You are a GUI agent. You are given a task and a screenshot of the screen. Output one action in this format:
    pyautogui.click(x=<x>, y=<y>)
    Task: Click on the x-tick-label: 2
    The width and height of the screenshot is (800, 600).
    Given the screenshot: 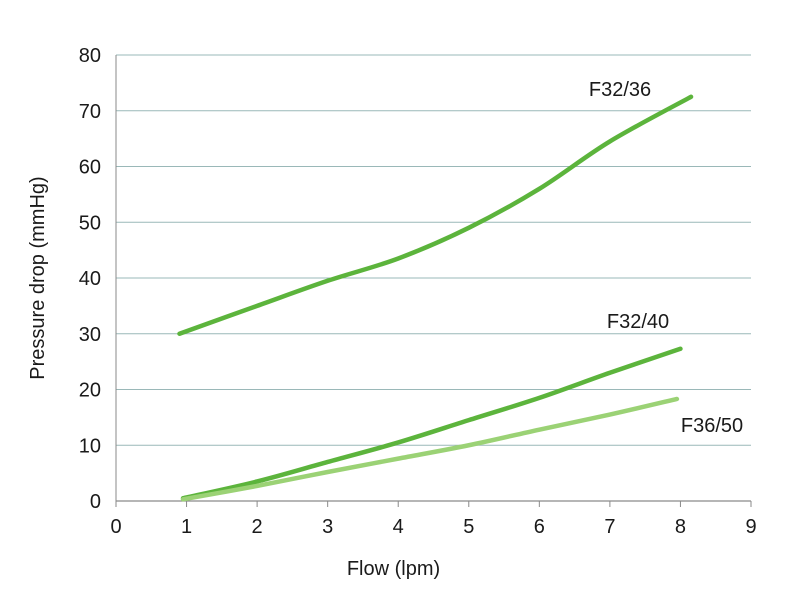 What is the action you would take?
    pyautogui.click(x=257, y=527)
    